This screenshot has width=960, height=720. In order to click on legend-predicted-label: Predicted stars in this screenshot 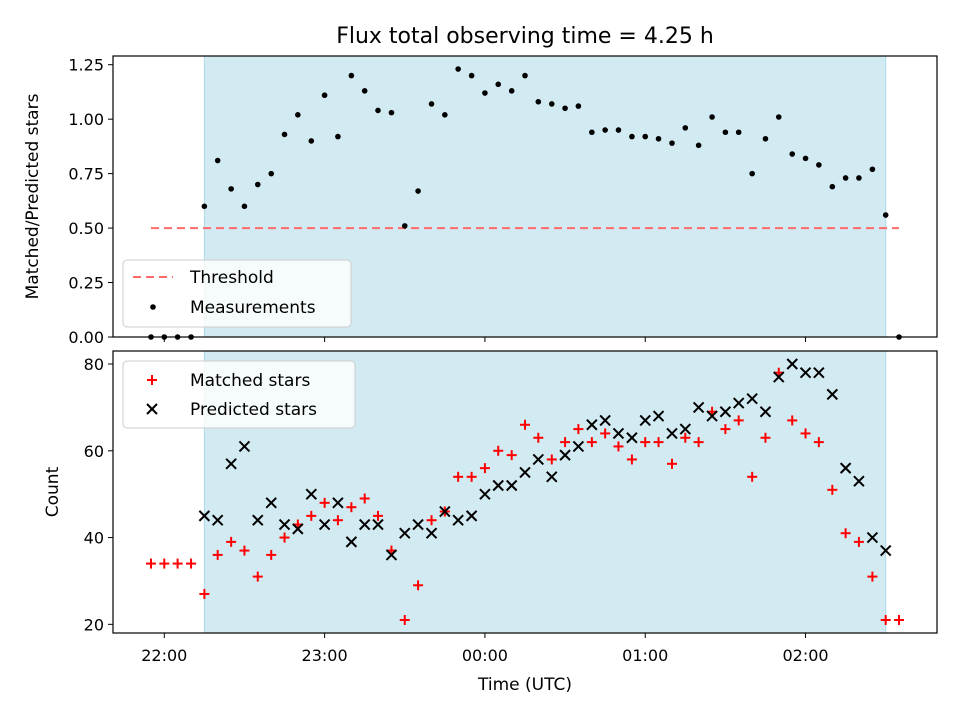, I will do `click(253, 410)`.